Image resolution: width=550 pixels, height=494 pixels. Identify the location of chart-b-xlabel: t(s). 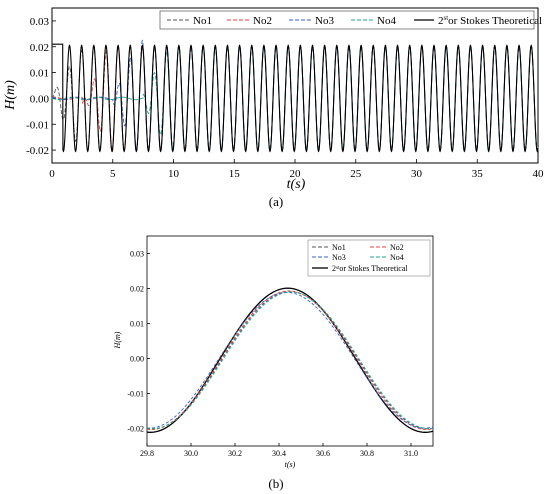
(290, 464).